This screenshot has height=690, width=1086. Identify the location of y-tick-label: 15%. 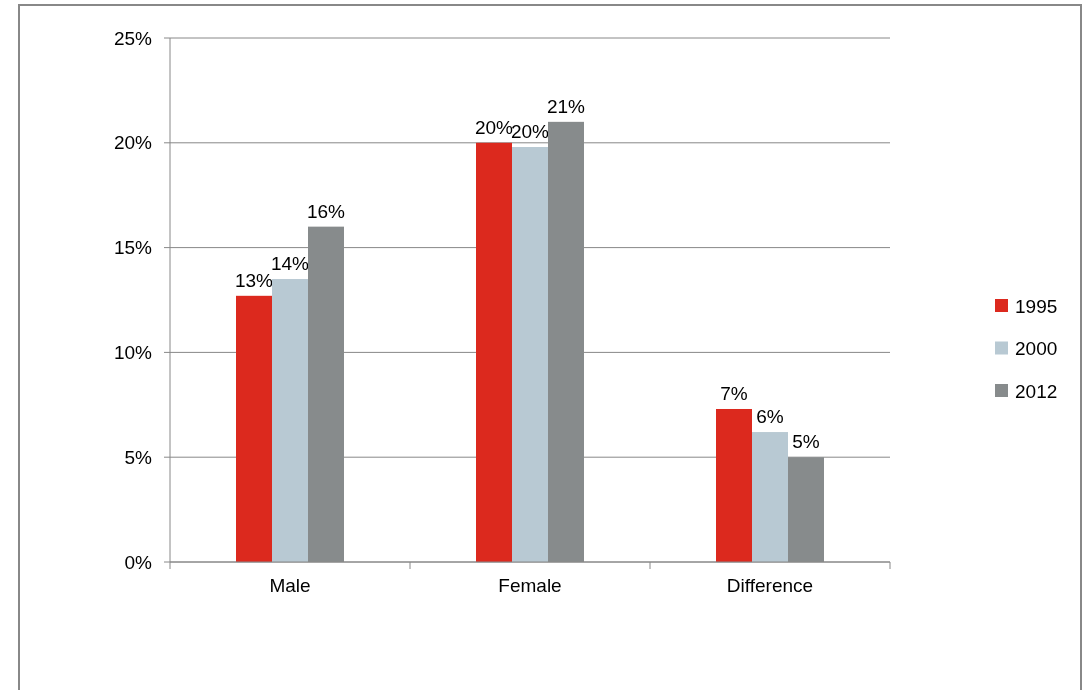
(133, 248).